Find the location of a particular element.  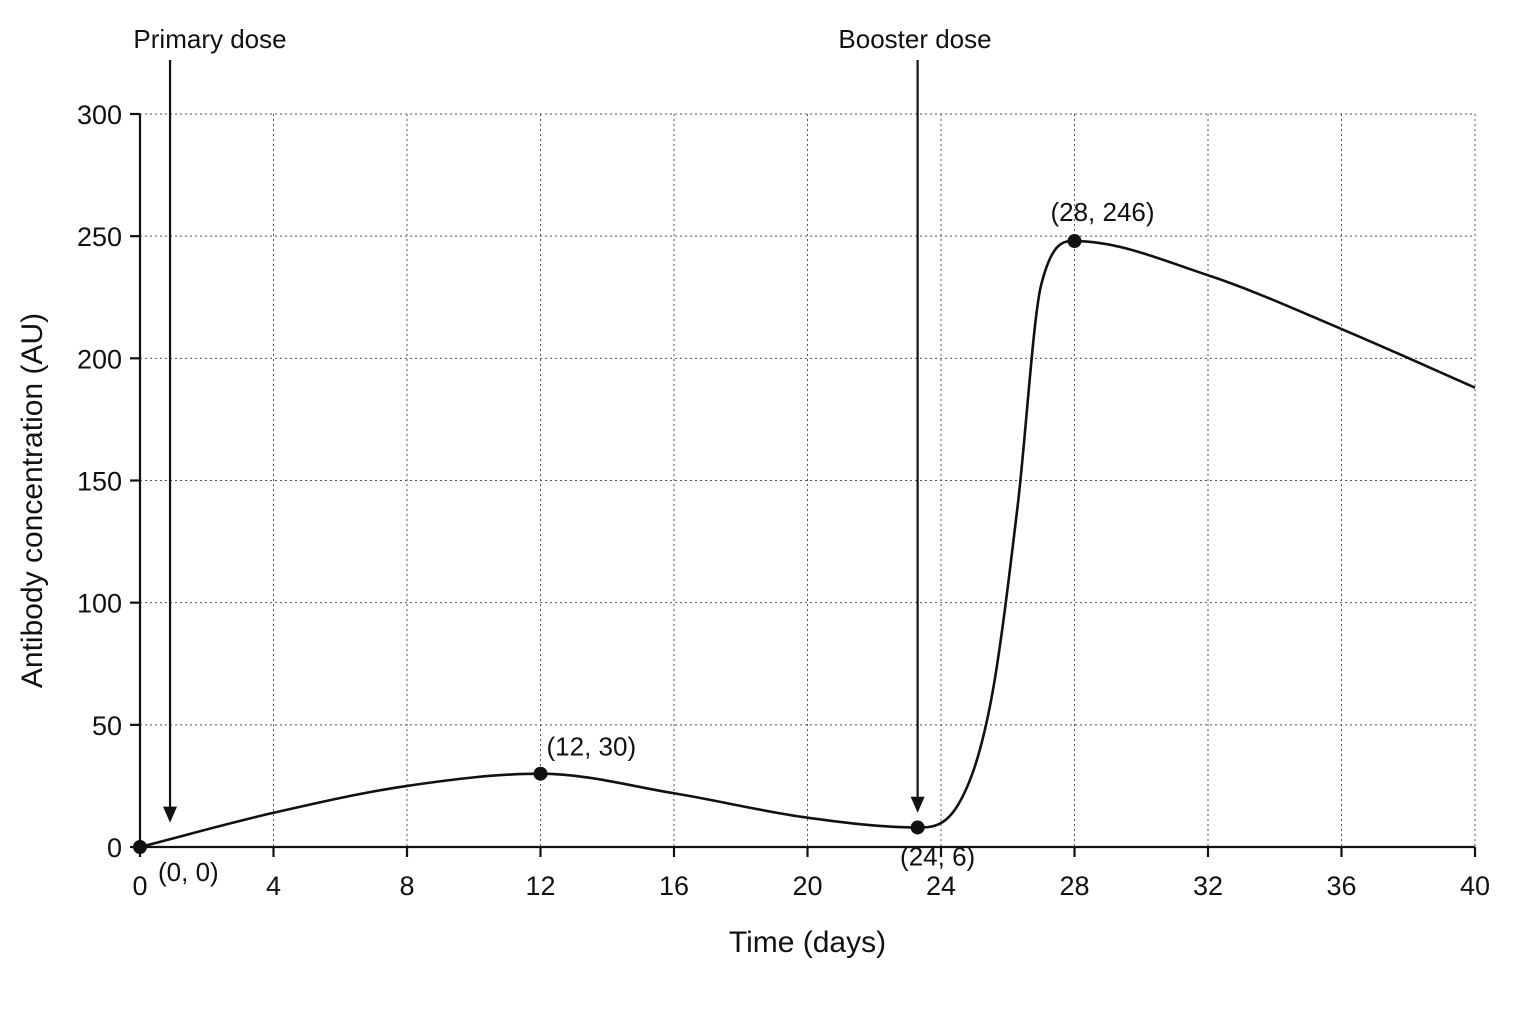

y-tick-label: 250 is located at coordinates (99, 237).